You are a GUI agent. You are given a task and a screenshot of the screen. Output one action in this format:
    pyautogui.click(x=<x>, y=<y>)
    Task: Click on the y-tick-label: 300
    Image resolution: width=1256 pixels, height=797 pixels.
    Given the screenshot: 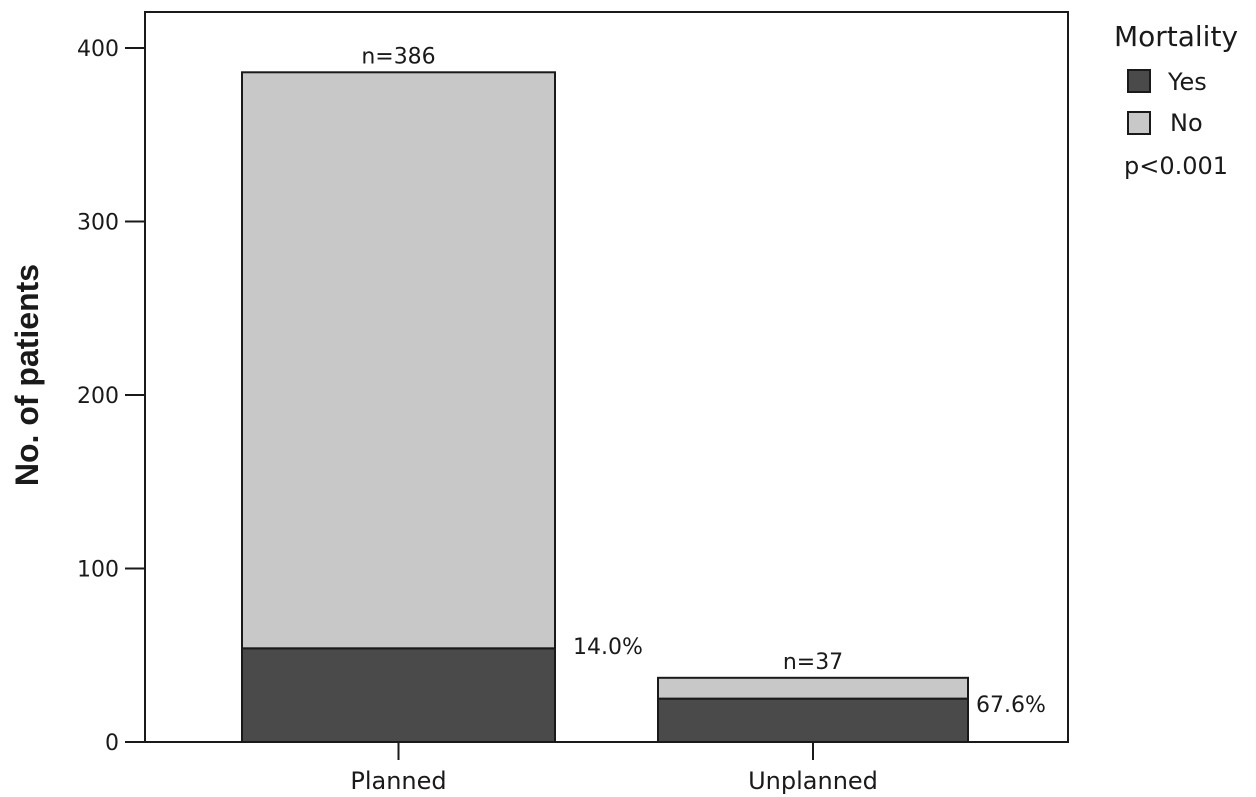 What is the action you would take?
    pyautogui.click(x=98, y=223)
    